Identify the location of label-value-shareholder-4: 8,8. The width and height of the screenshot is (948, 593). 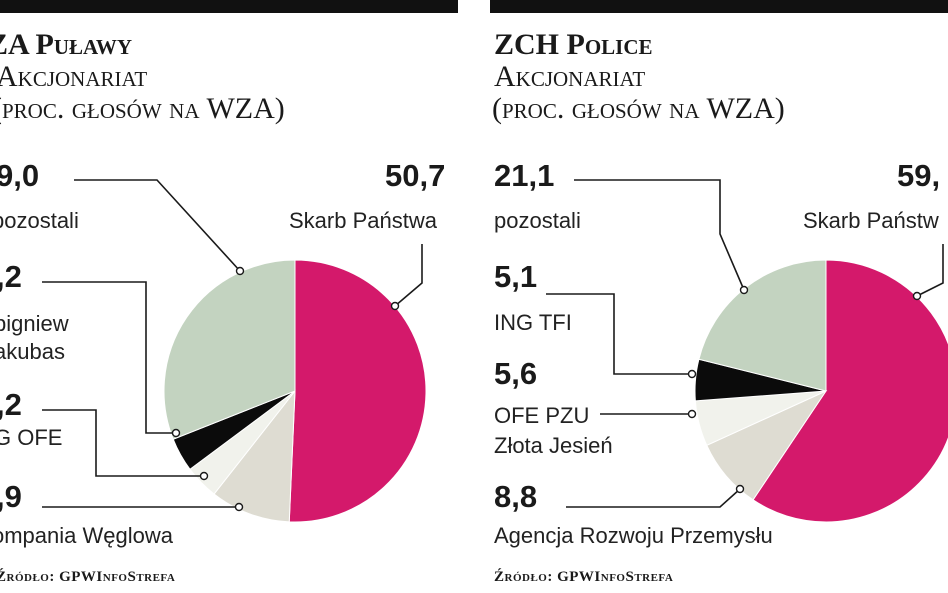
(516, 496).